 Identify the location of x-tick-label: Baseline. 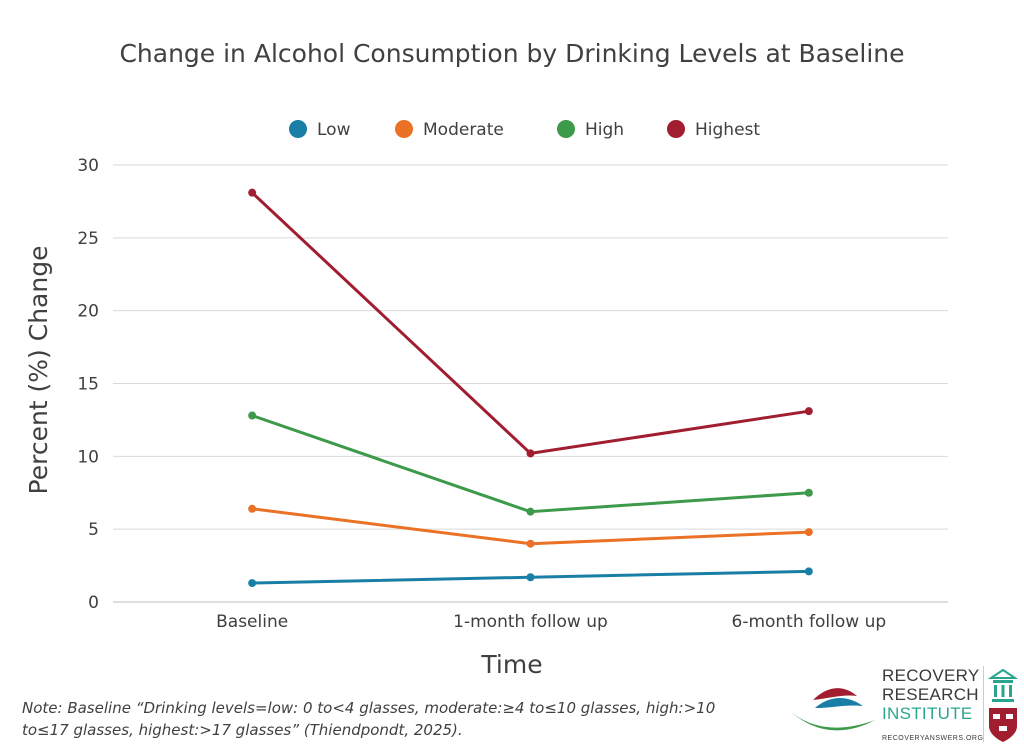
(252, 622).